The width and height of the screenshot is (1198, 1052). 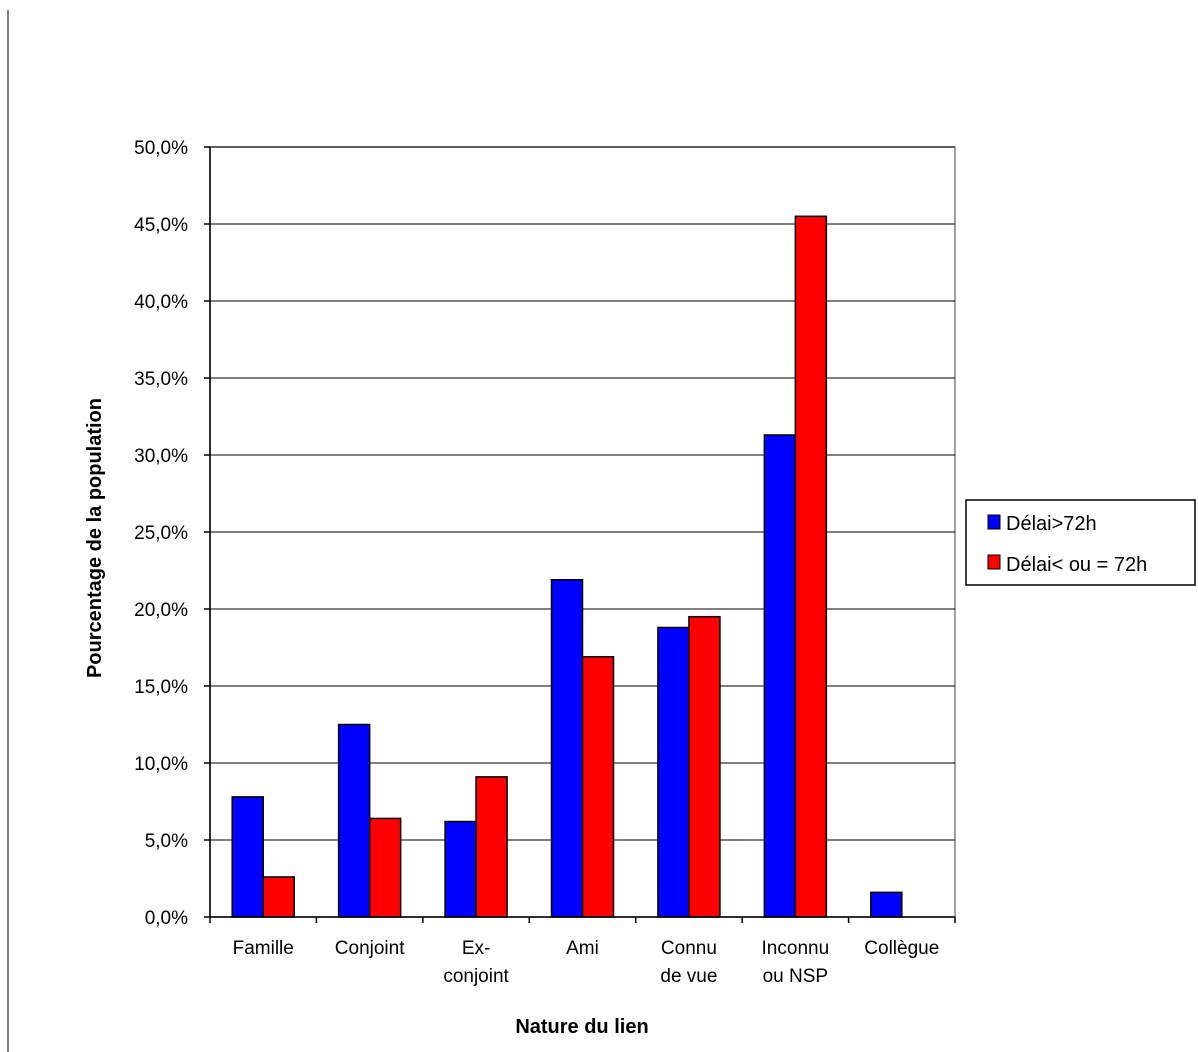 I want to click on legend-label-series-1: Délai>72h, so click(x=1051, y=524).